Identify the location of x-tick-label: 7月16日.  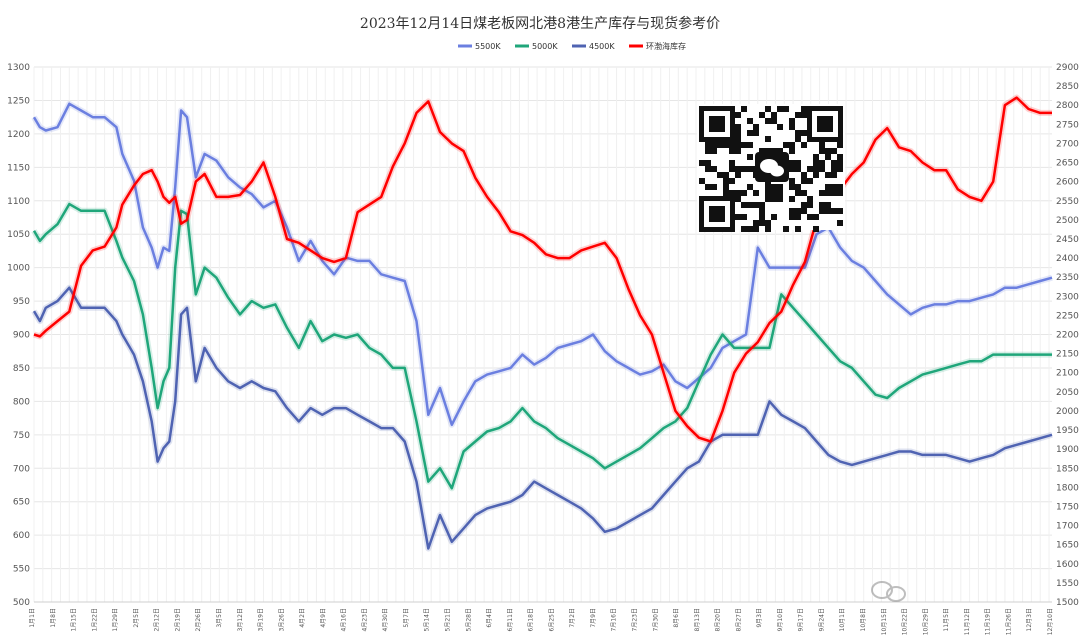
(614, 619).